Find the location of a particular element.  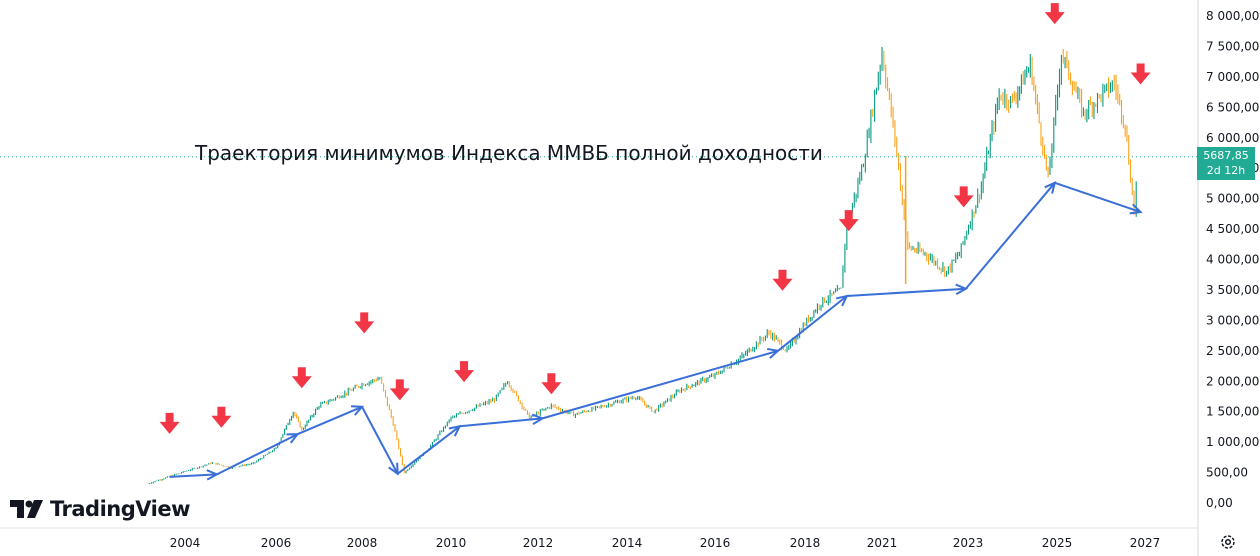

y-tick-label: 5 000,00 is located at coordinates (1232, 199).